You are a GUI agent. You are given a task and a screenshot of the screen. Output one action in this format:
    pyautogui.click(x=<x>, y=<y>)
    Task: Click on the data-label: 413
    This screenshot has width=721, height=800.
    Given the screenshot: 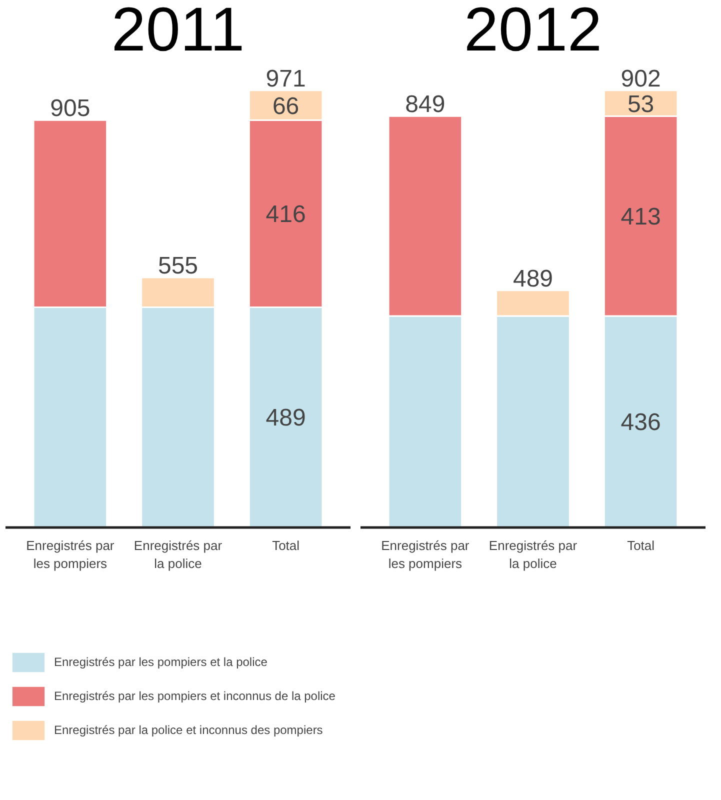 What is the action you would take?
    pyautogui.click(x=640, y=217)
    